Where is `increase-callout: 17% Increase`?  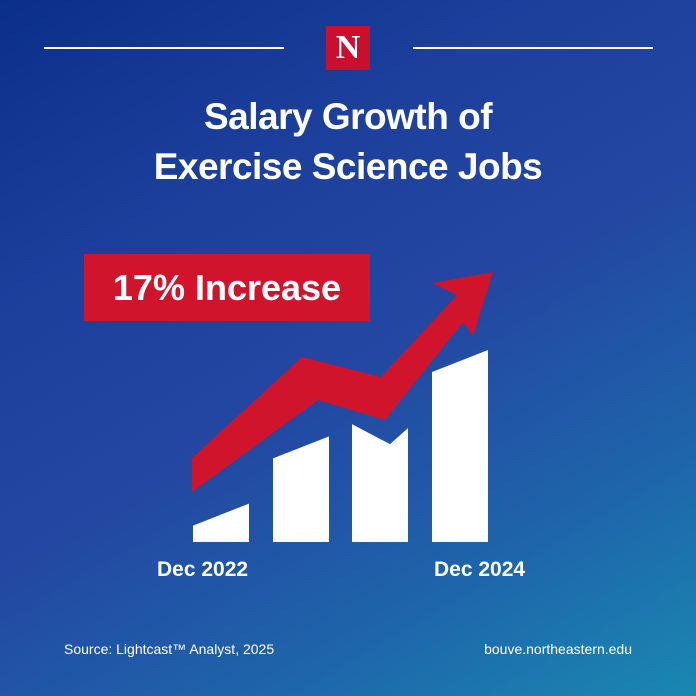 increase-callout: 17% Increase is located at coordinates (227, 287).